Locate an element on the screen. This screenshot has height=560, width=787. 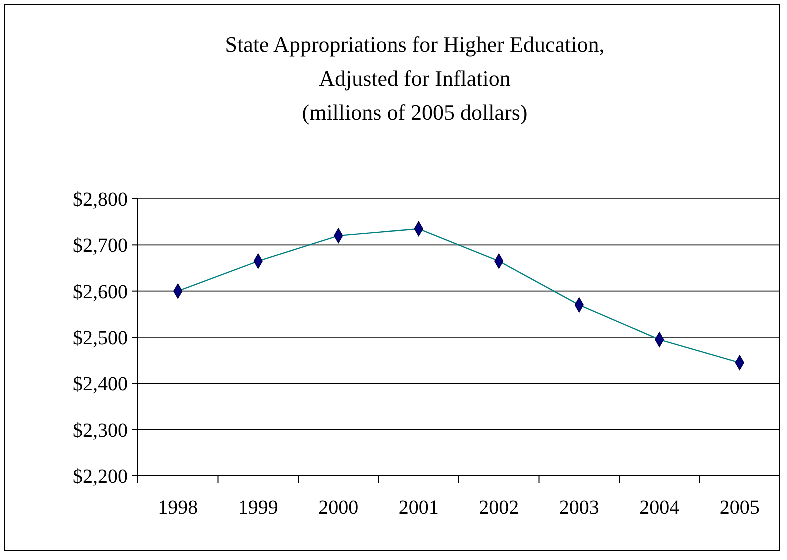
x-tick-label: 2002 is located at coordinates (499, 508).